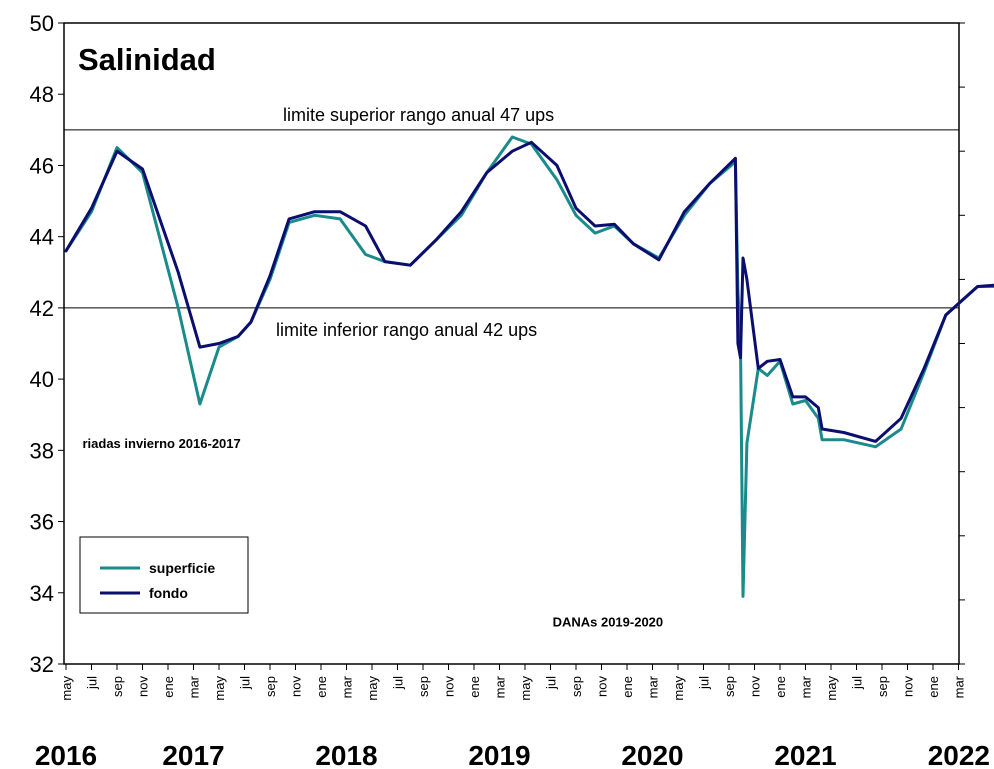 The width and height of the screenshot is (994, 769). I want to click on y-tick-label: 42, so click(42, 308).